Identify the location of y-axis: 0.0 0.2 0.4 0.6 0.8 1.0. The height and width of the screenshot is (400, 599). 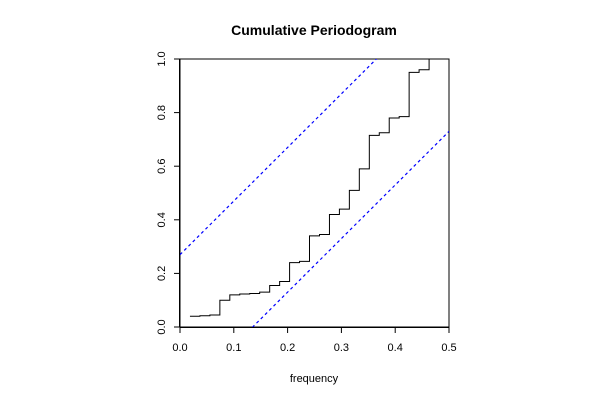
(168, 193).